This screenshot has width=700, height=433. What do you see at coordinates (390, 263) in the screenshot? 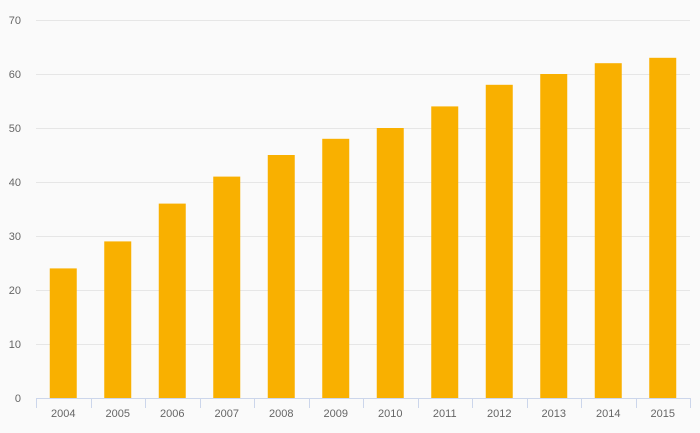
I see `bar-2010` at bounding box center [390, 263].